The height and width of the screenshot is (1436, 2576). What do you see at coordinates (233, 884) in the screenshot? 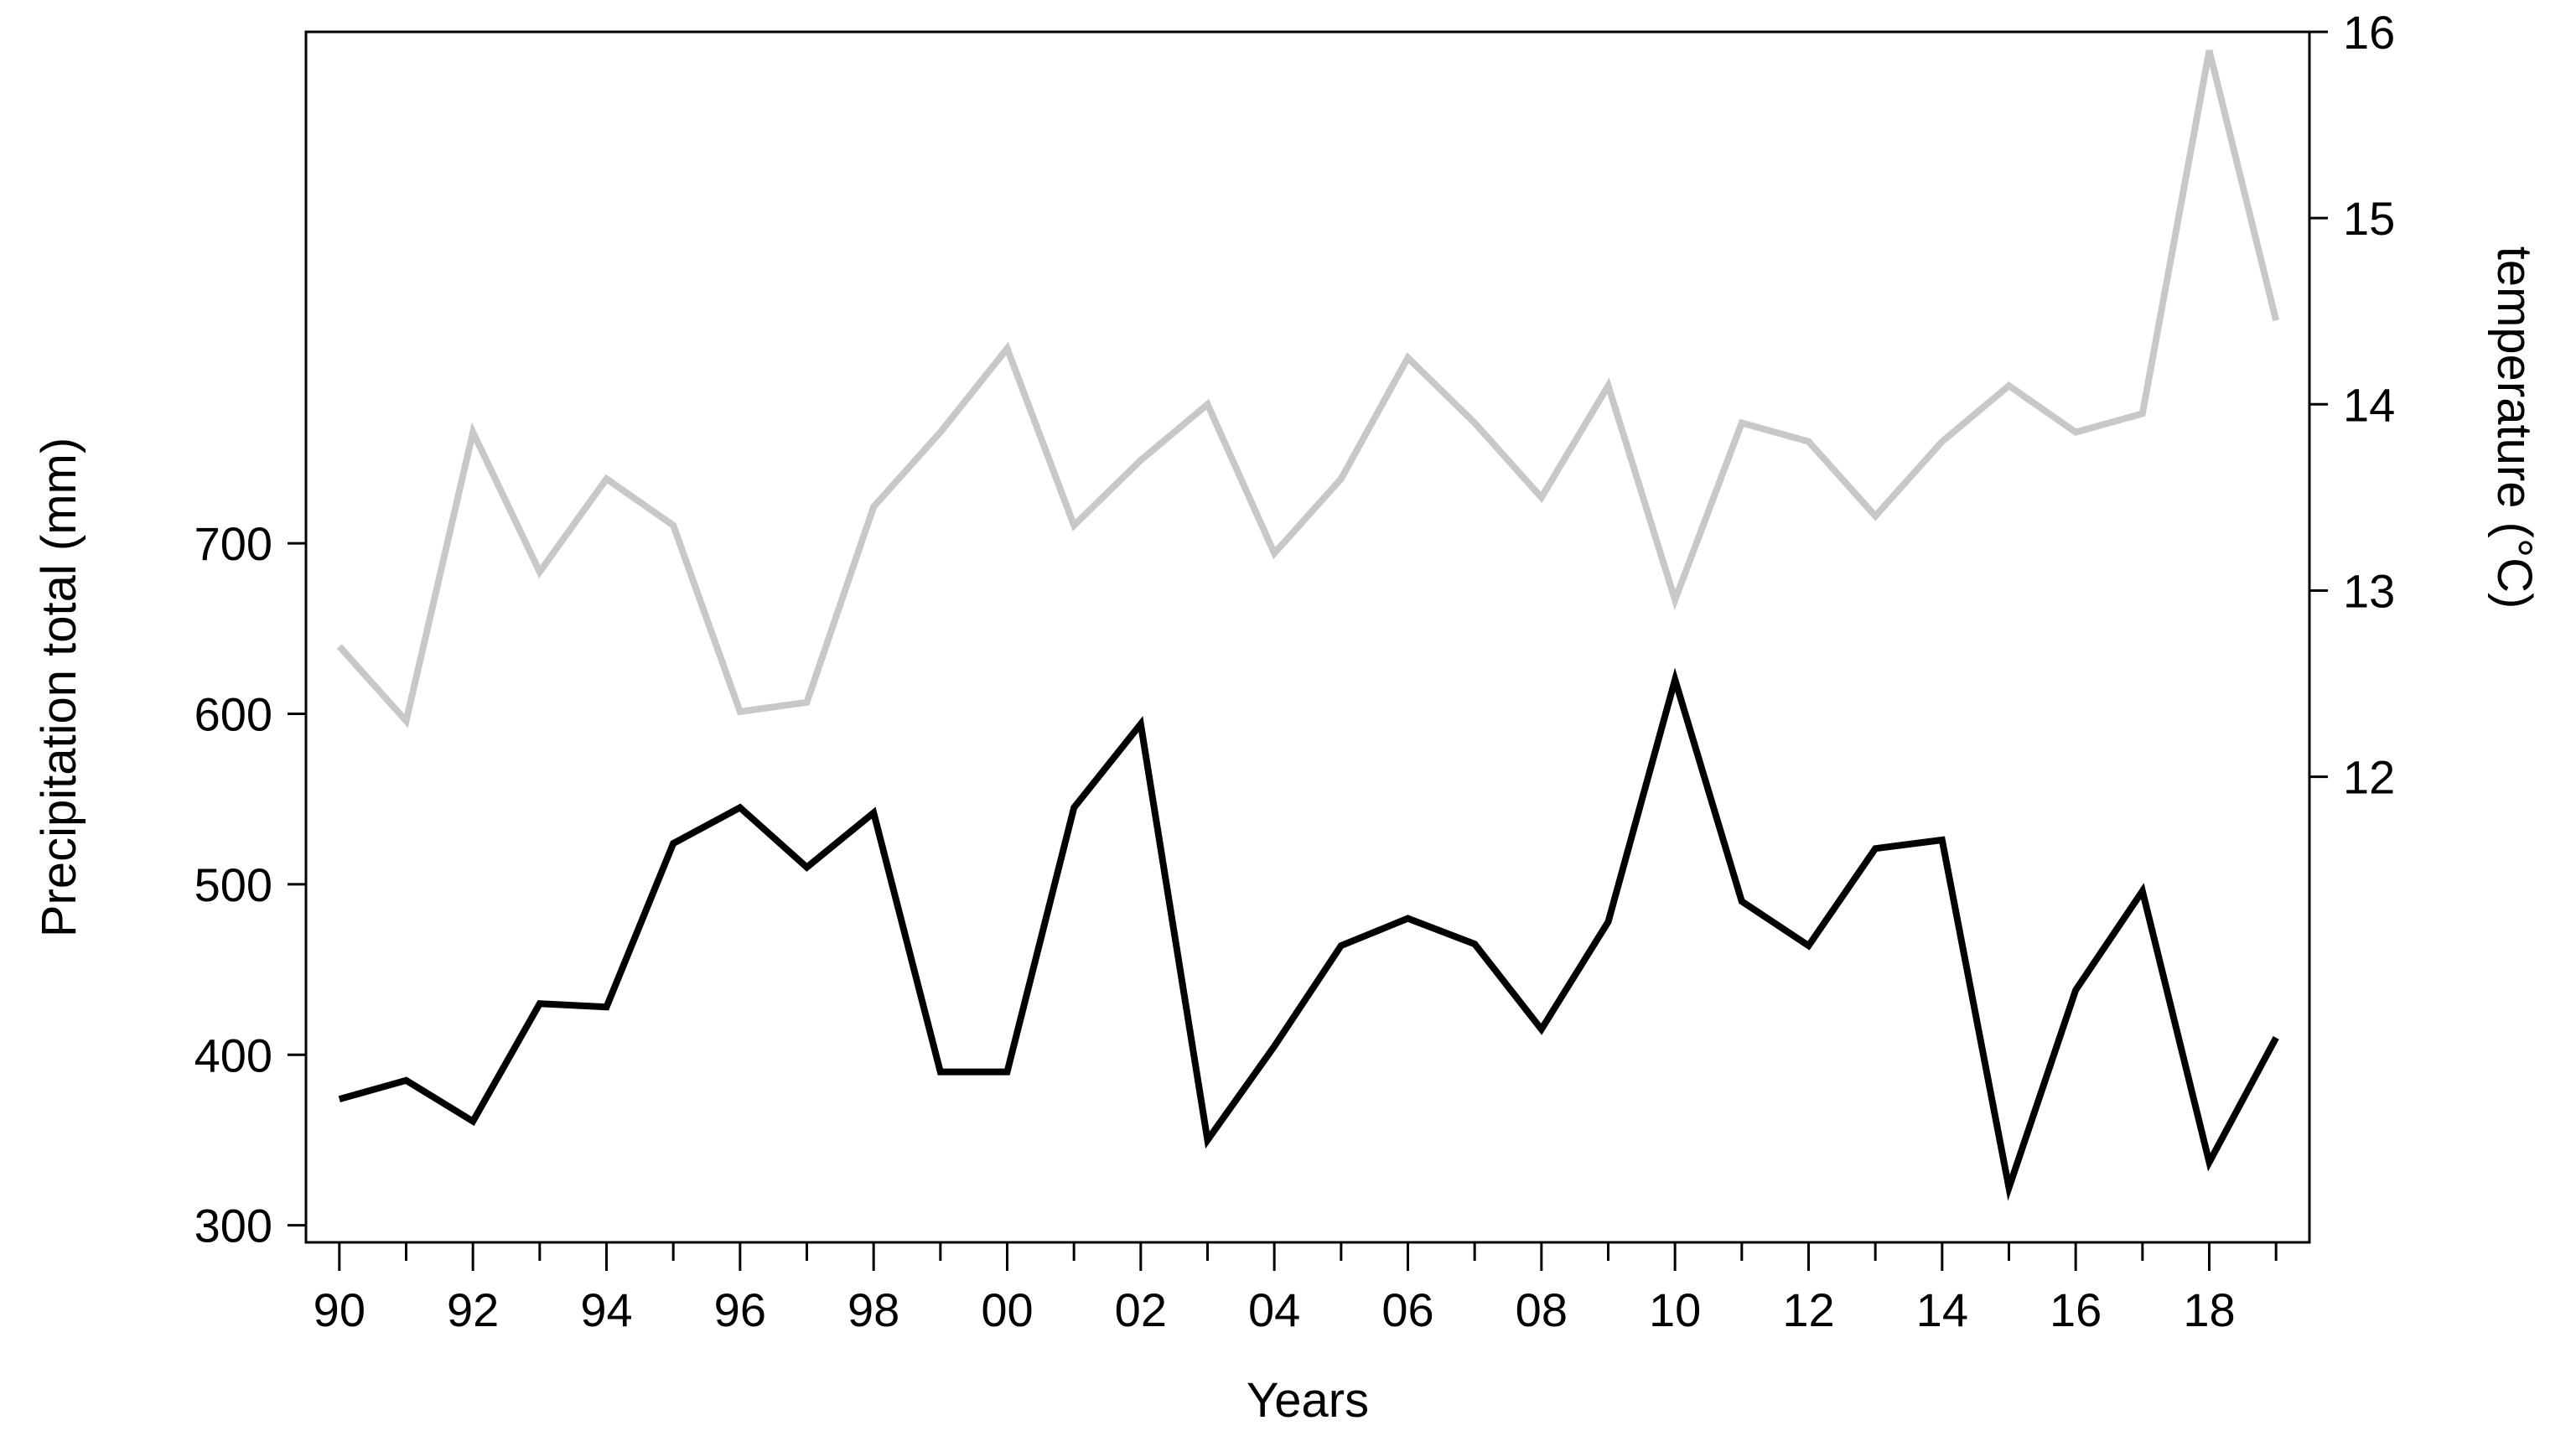
I see `y-tick-label: 500` at bounding box center [233, 884].